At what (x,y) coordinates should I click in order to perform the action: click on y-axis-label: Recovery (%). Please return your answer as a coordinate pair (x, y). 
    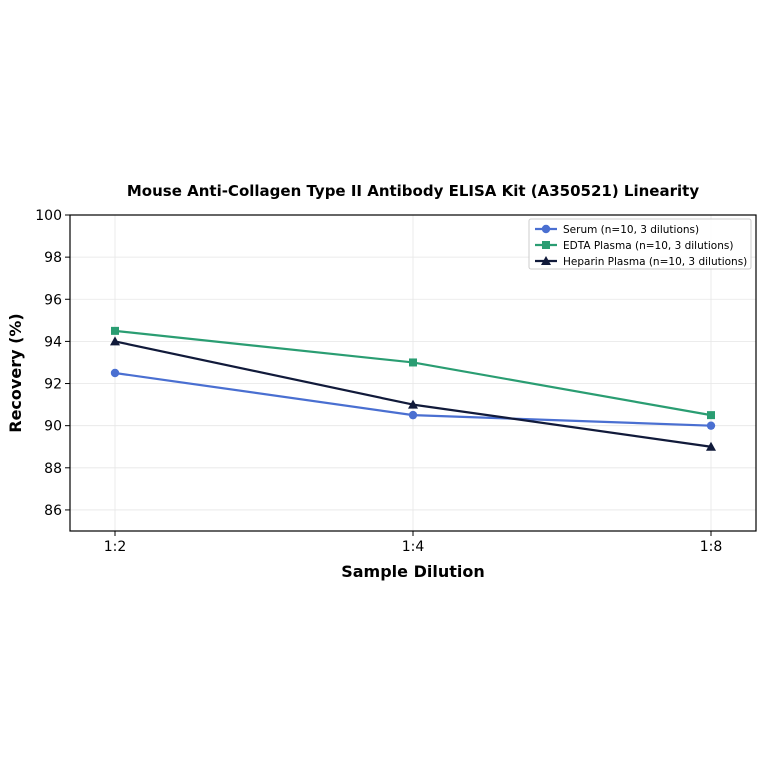
    Looking at the image, I should click on (15, 372).